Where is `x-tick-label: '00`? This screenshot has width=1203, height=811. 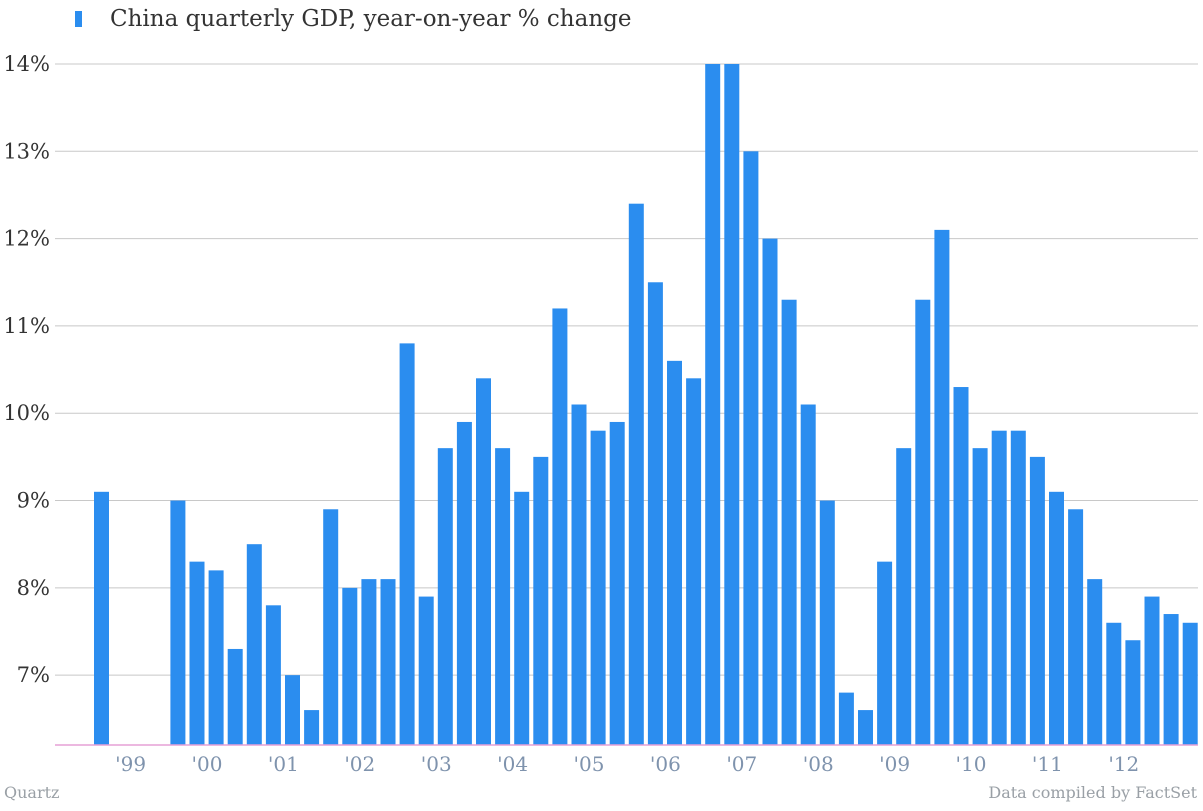 x-tick-label: '00 is located at coordinates (207, 764).